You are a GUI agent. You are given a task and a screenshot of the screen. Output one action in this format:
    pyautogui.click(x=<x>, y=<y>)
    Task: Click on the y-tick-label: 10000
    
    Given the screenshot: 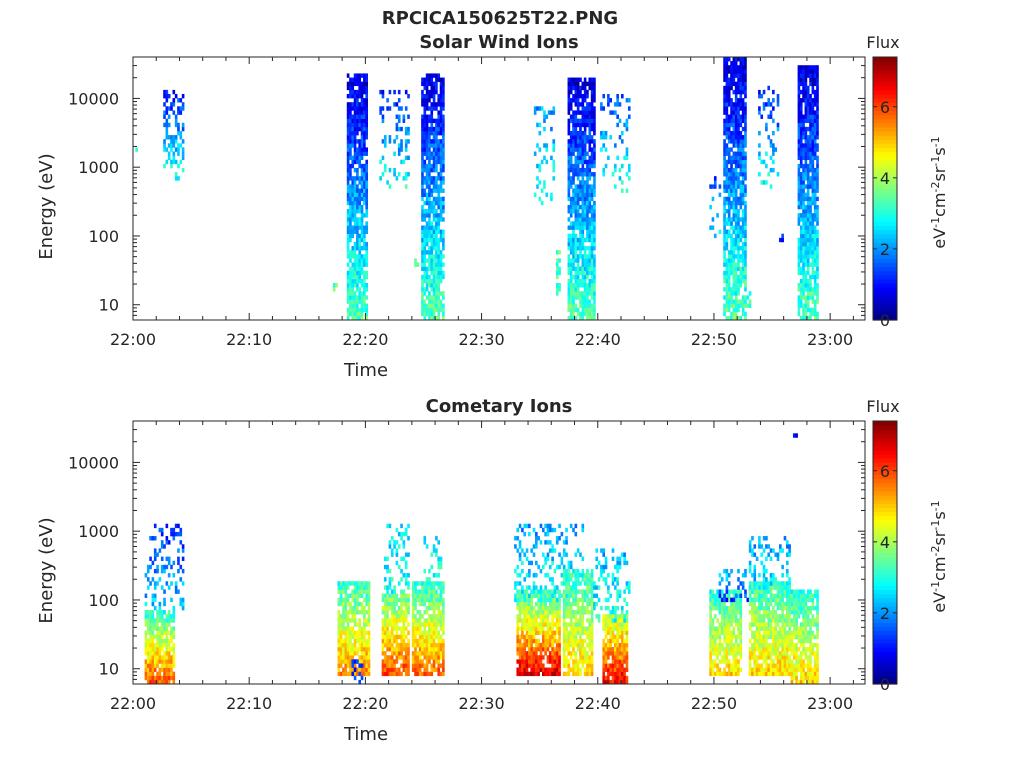 What is the action you would take?
    pyautogui.click(x=93, y=98)
    